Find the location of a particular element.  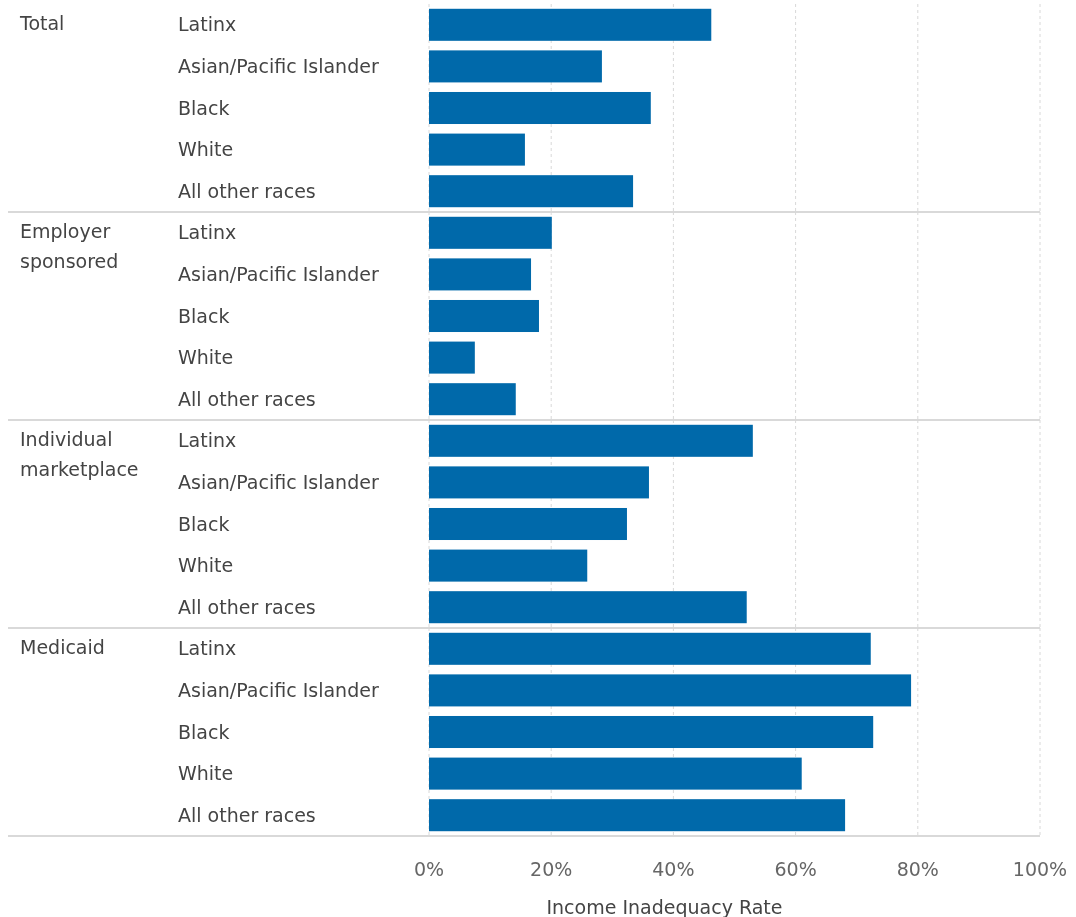

x-tick-label: 0% is located at coordinates (429, 869).